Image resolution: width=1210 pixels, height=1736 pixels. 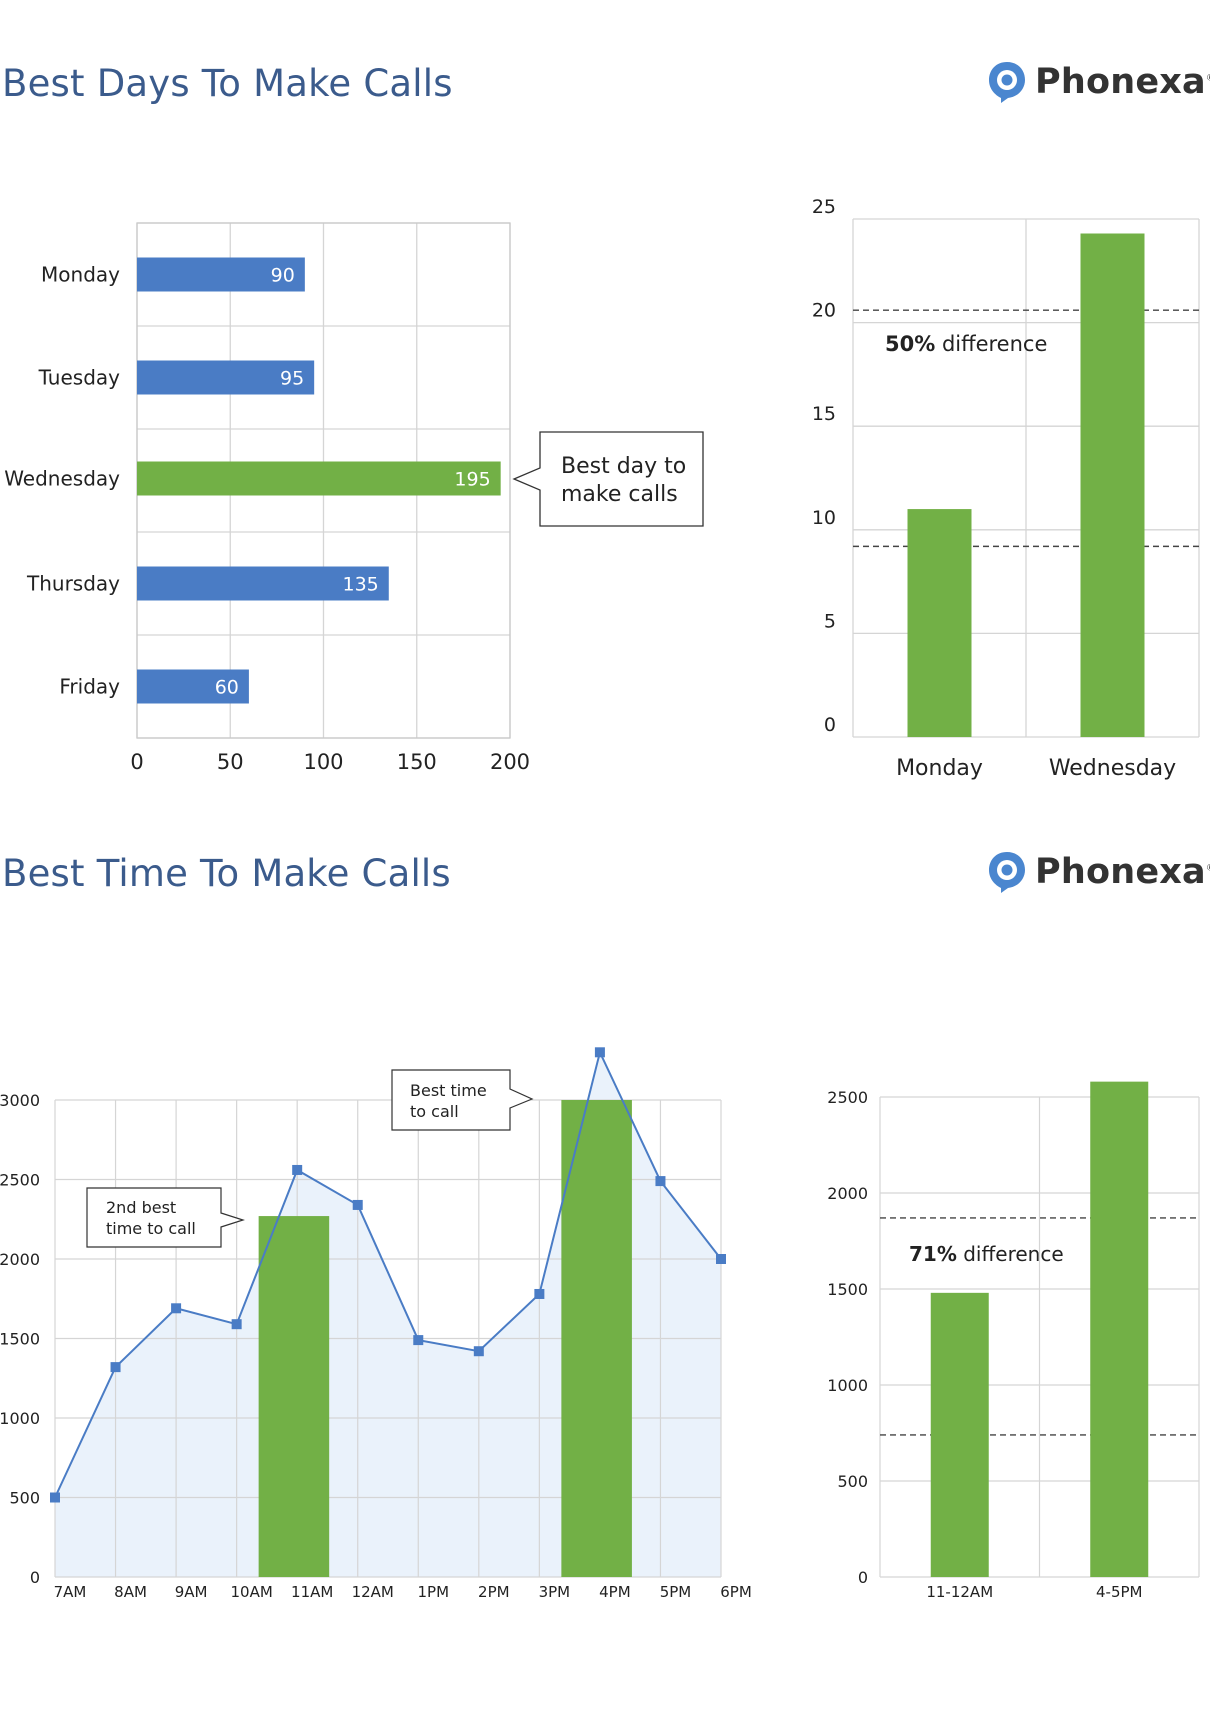 What do you see at coordinates (1119, 1592) in the screenshot?
I see `category-label: 4-5PM` at bounding box center [1119, 1592].